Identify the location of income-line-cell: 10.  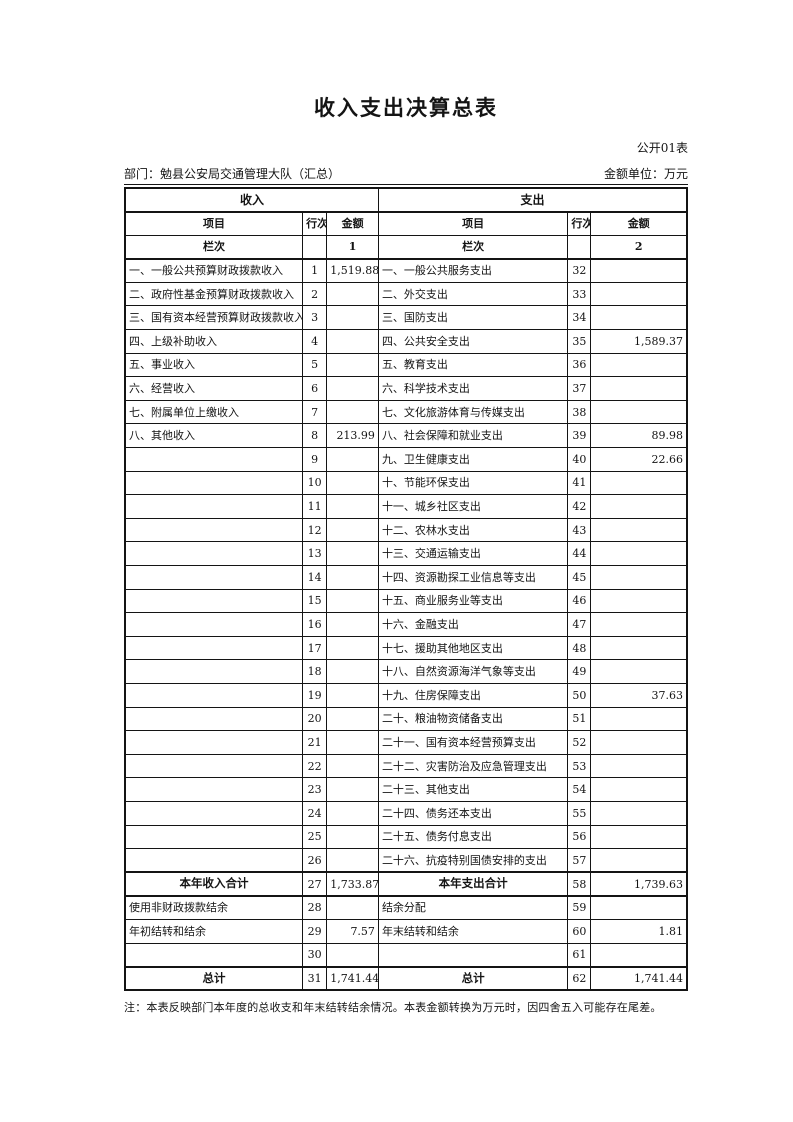
(315, 483).